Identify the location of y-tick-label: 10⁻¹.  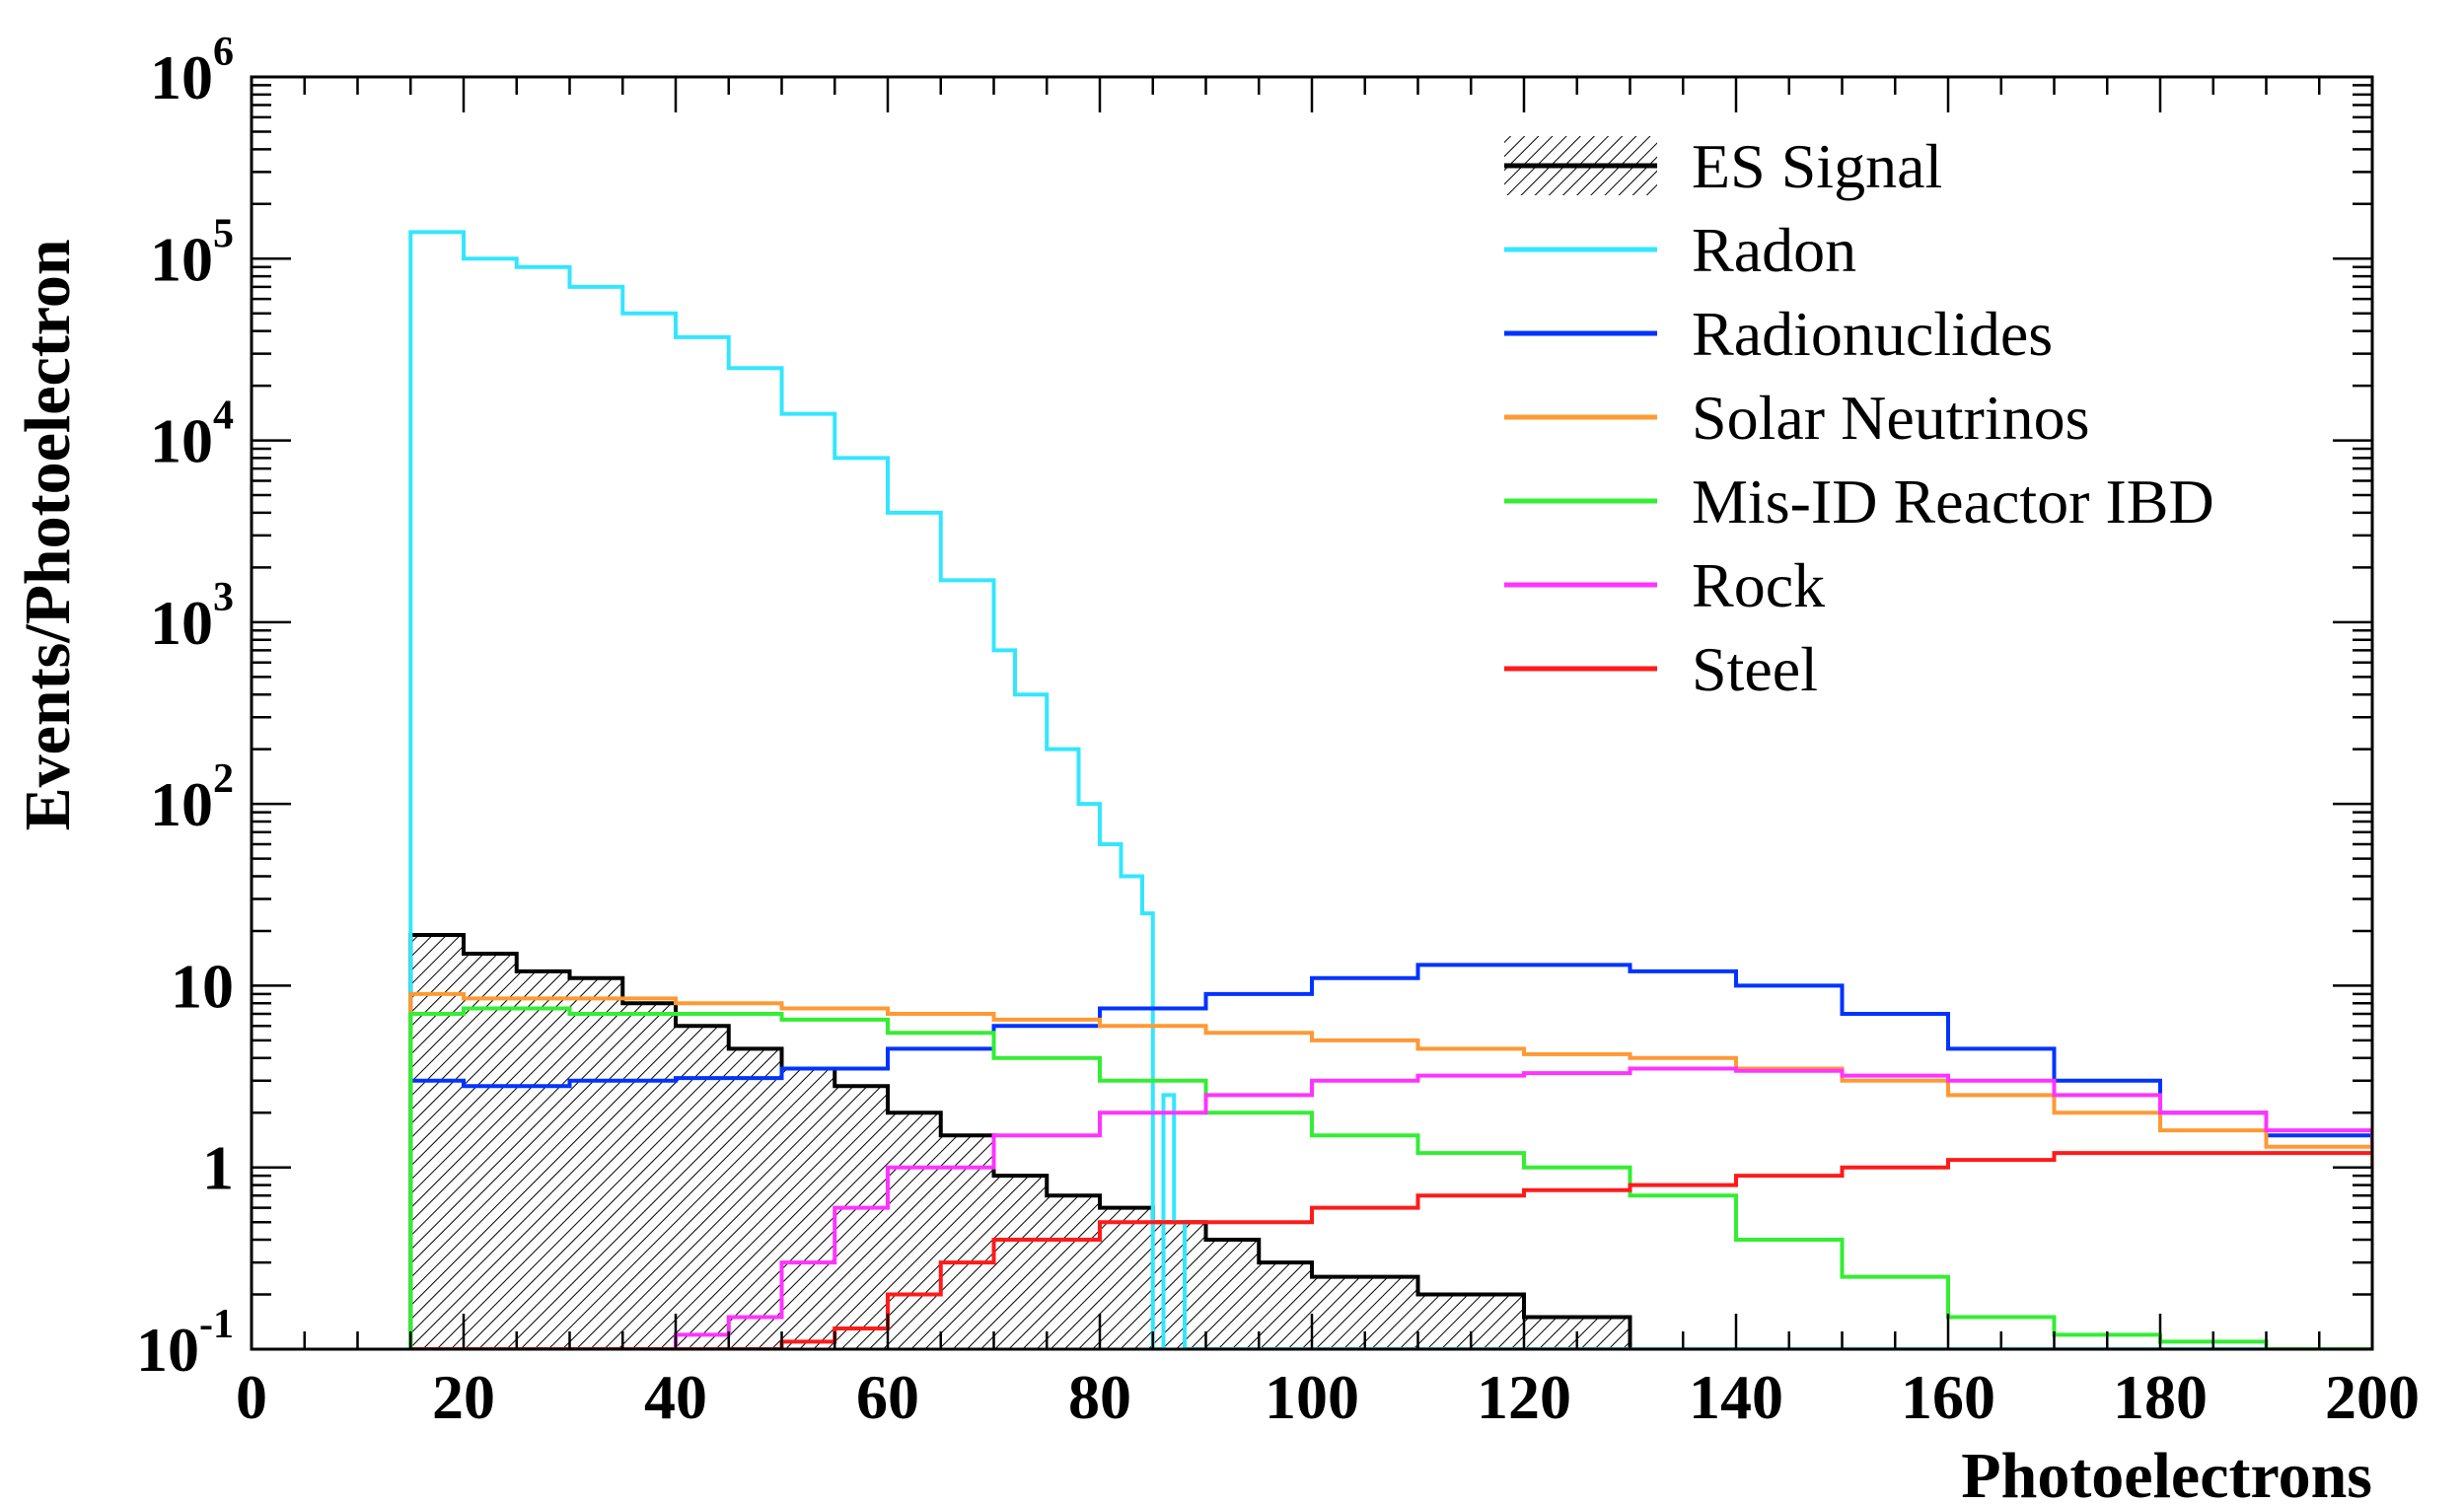
(185, 1343).